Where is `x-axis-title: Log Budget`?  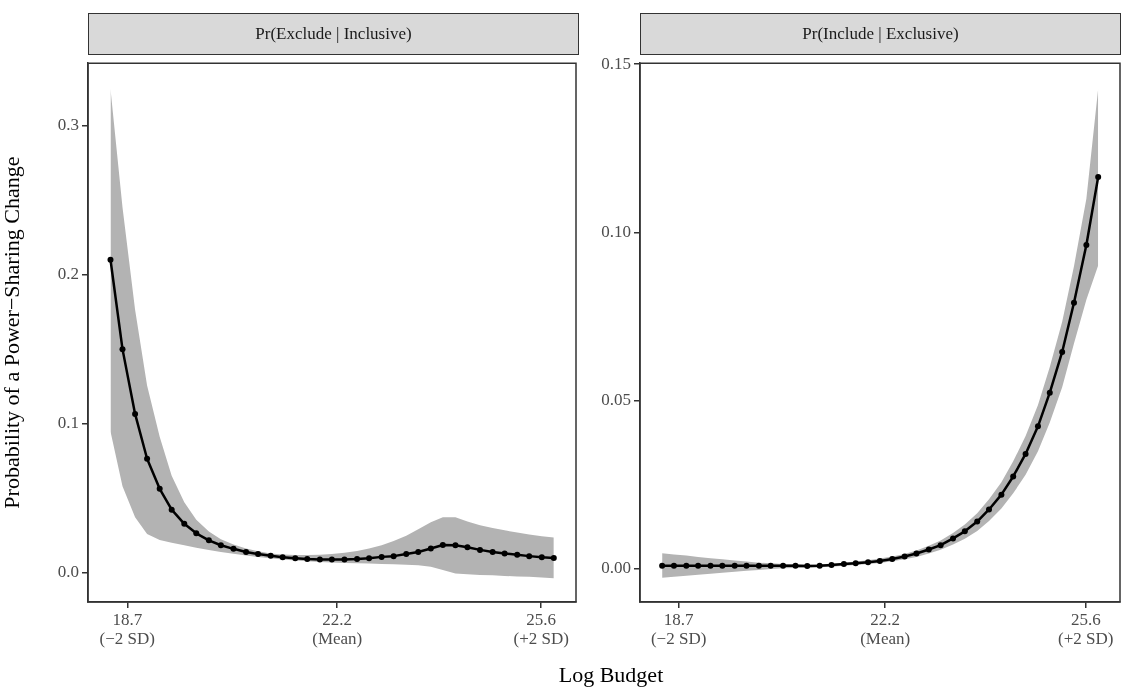 x-axis-title: Log Budget is located at coordinates (611, 675).